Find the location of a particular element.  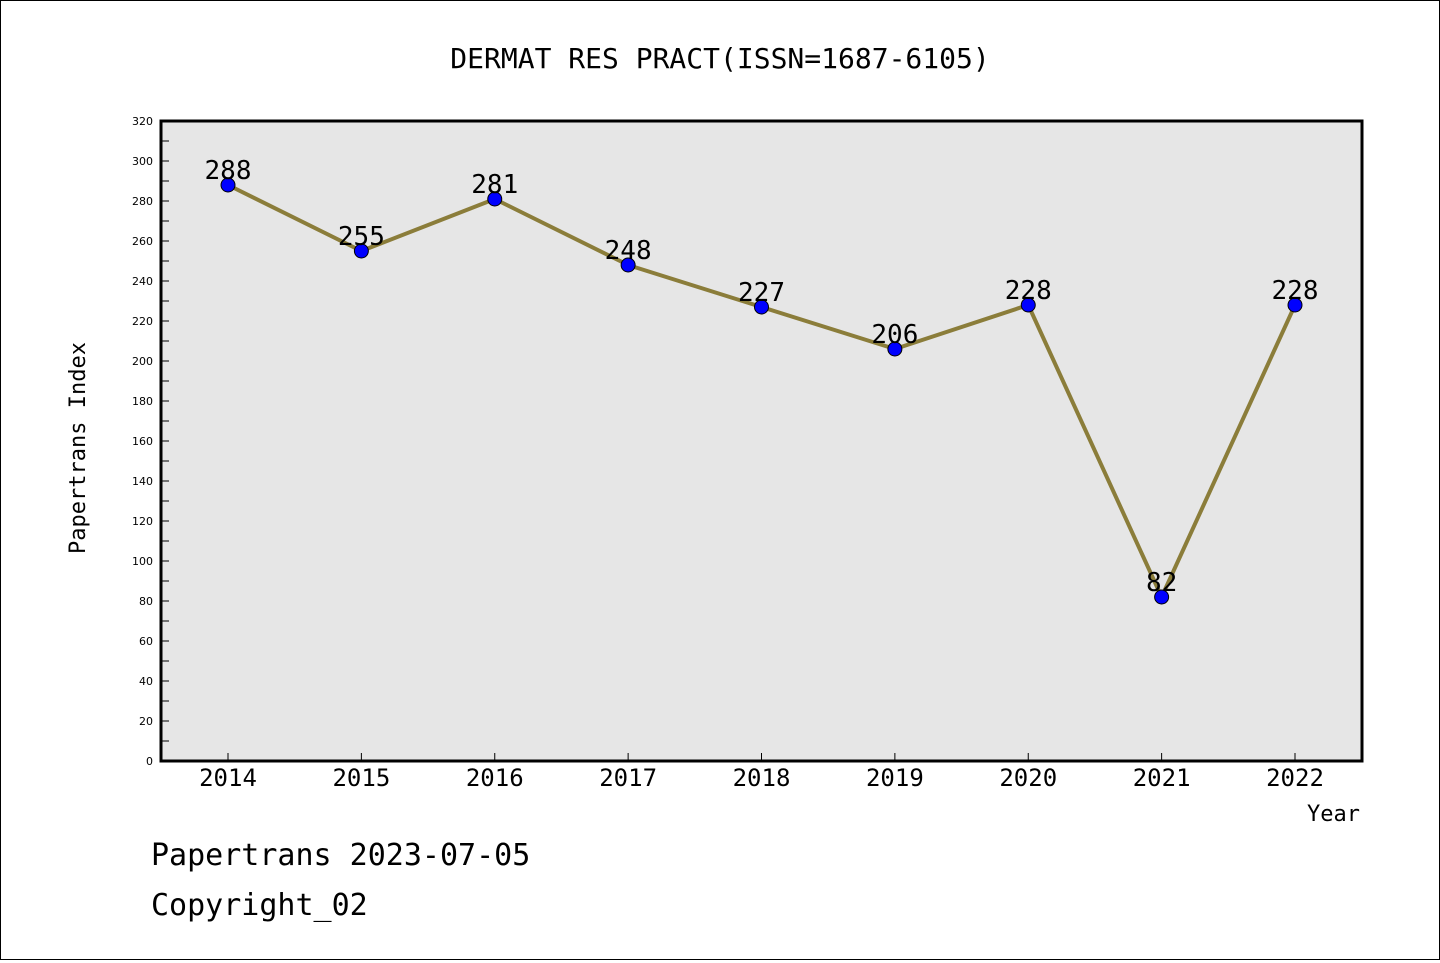

data-label: 248 is located at coordinates (628, 251).